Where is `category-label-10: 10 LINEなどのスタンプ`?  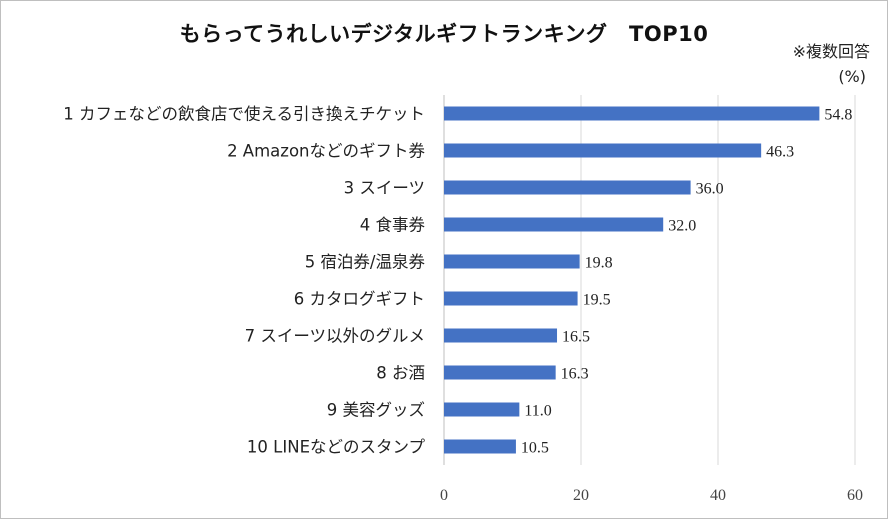
category-label-10: 10 LINEなどのスタンプ is located at coordinates (336, 447).